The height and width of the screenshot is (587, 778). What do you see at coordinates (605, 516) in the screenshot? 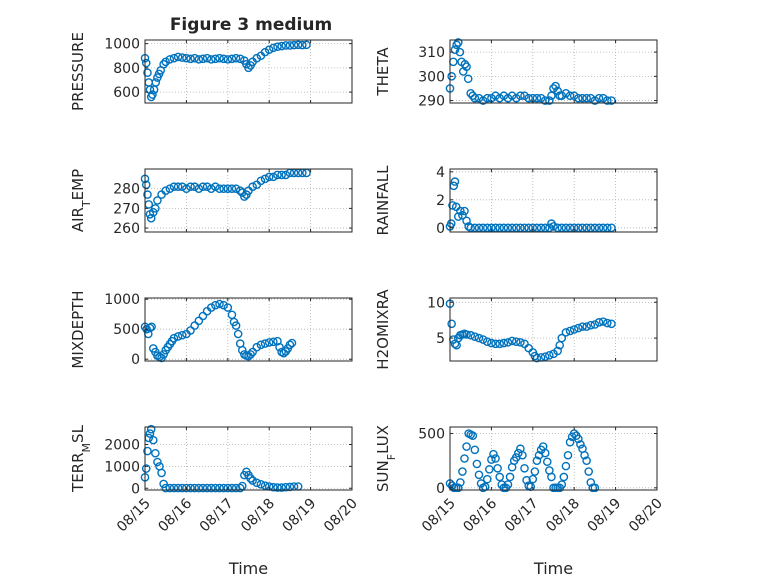
I see `x-tick-label: 08/19` at bounding box center [605, 516].